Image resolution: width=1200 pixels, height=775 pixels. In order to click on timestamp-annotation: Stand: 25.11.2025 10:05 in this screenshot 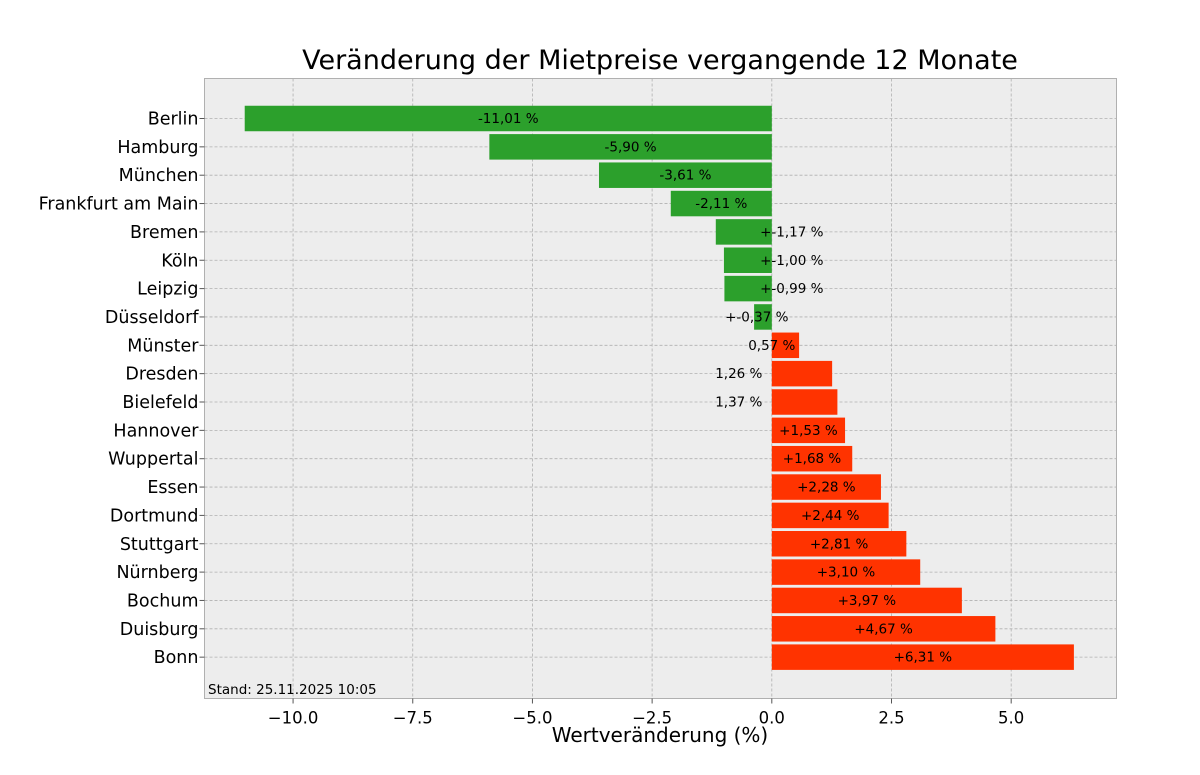, I will do `click(292, 690)`.